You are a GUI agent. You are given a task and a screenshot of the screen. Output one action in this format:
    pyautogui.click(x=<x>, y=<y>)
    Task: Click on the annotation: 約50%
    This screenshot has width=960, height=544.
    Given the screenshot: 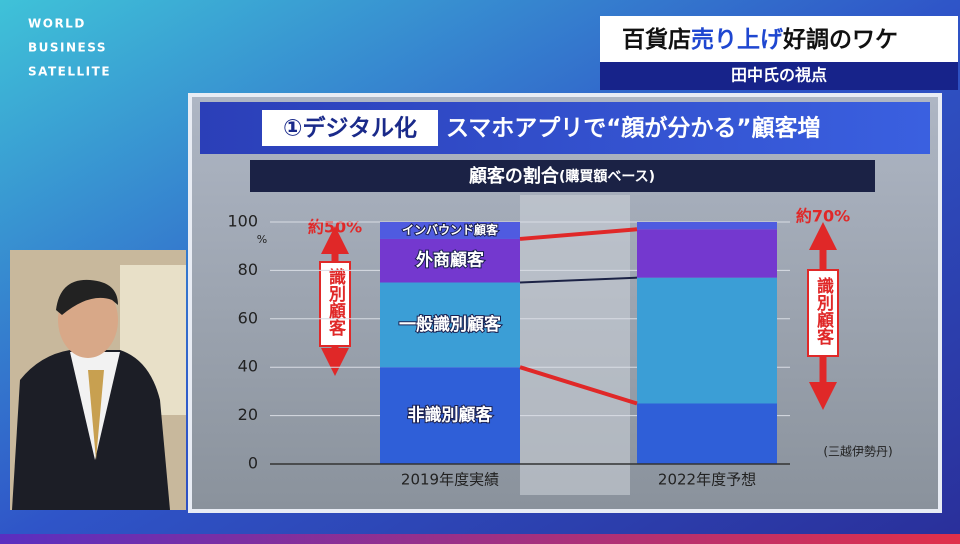 What is the action you would take?
    pyautogui.click(x=335, y=227)
    